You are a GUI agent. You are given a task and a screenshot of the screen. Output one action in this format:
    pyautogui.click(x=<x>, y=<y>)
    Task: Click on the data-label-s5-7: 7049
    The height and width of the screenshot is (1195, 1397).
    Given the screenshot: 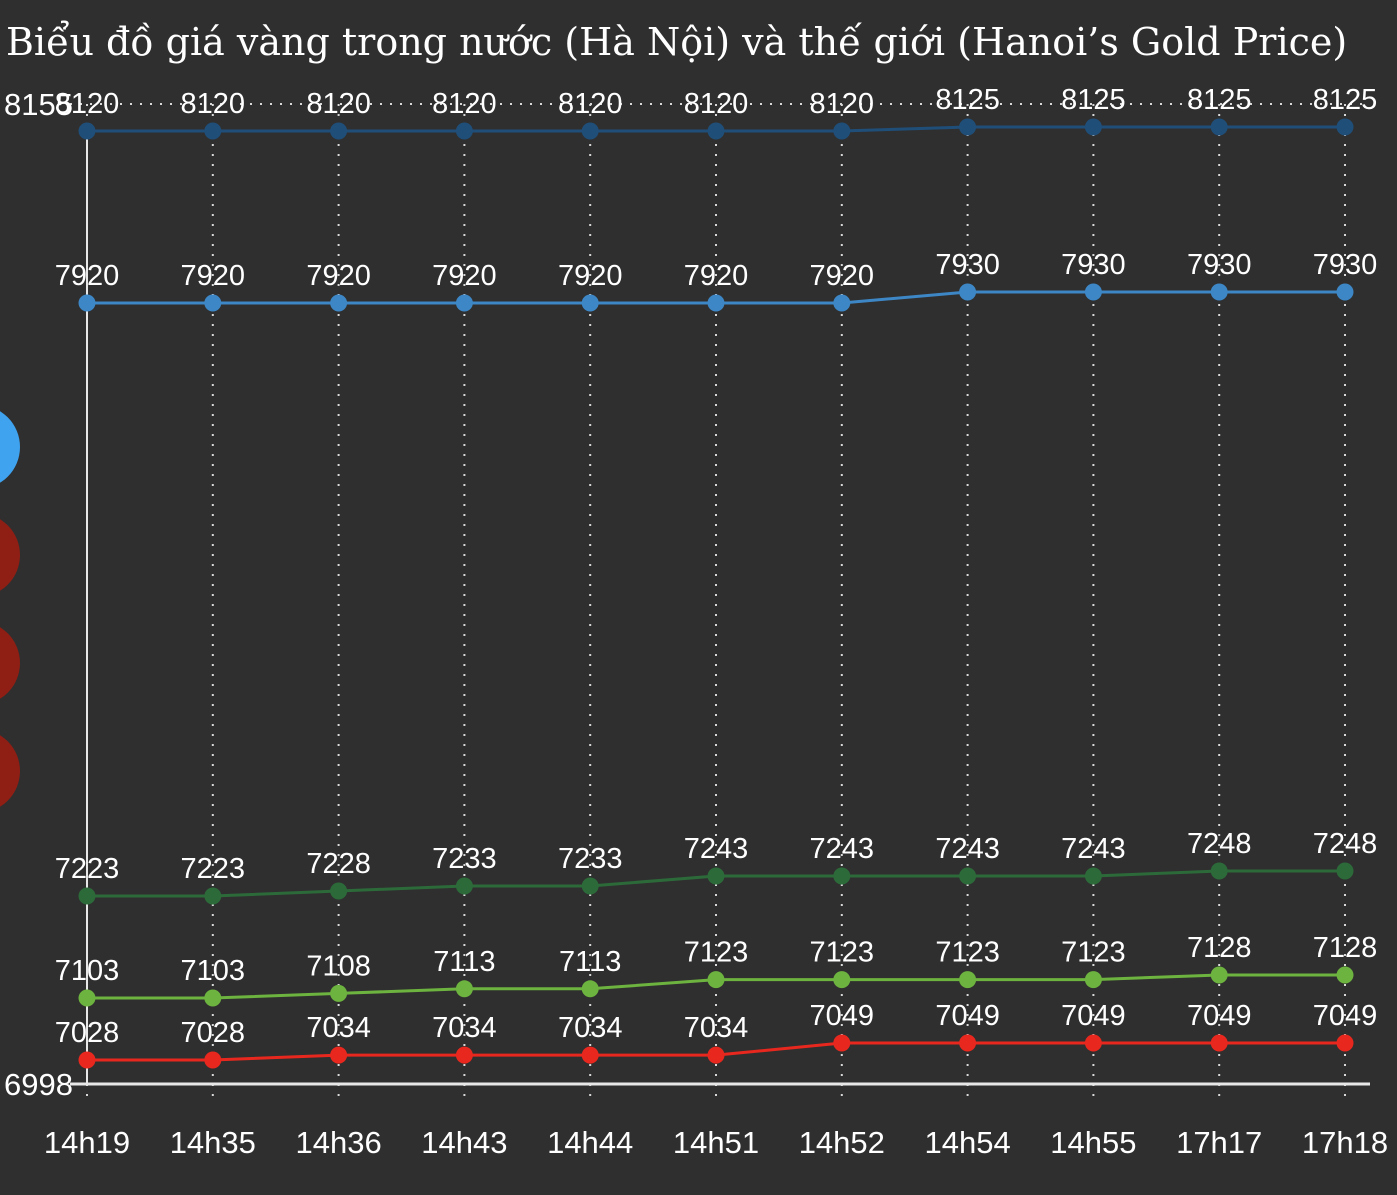 What is the action you would take?
    pyautogui.click(x=967, y=1016)
    